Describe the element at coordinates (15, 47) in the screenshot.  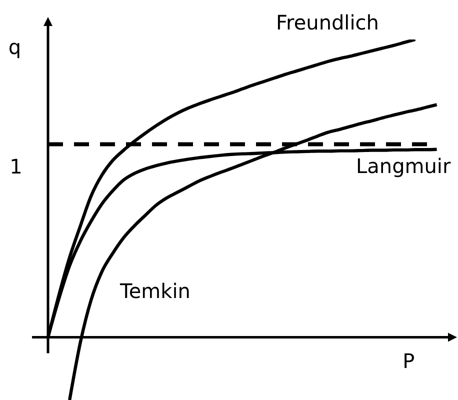
I see `y-axis-title: q` at that location.